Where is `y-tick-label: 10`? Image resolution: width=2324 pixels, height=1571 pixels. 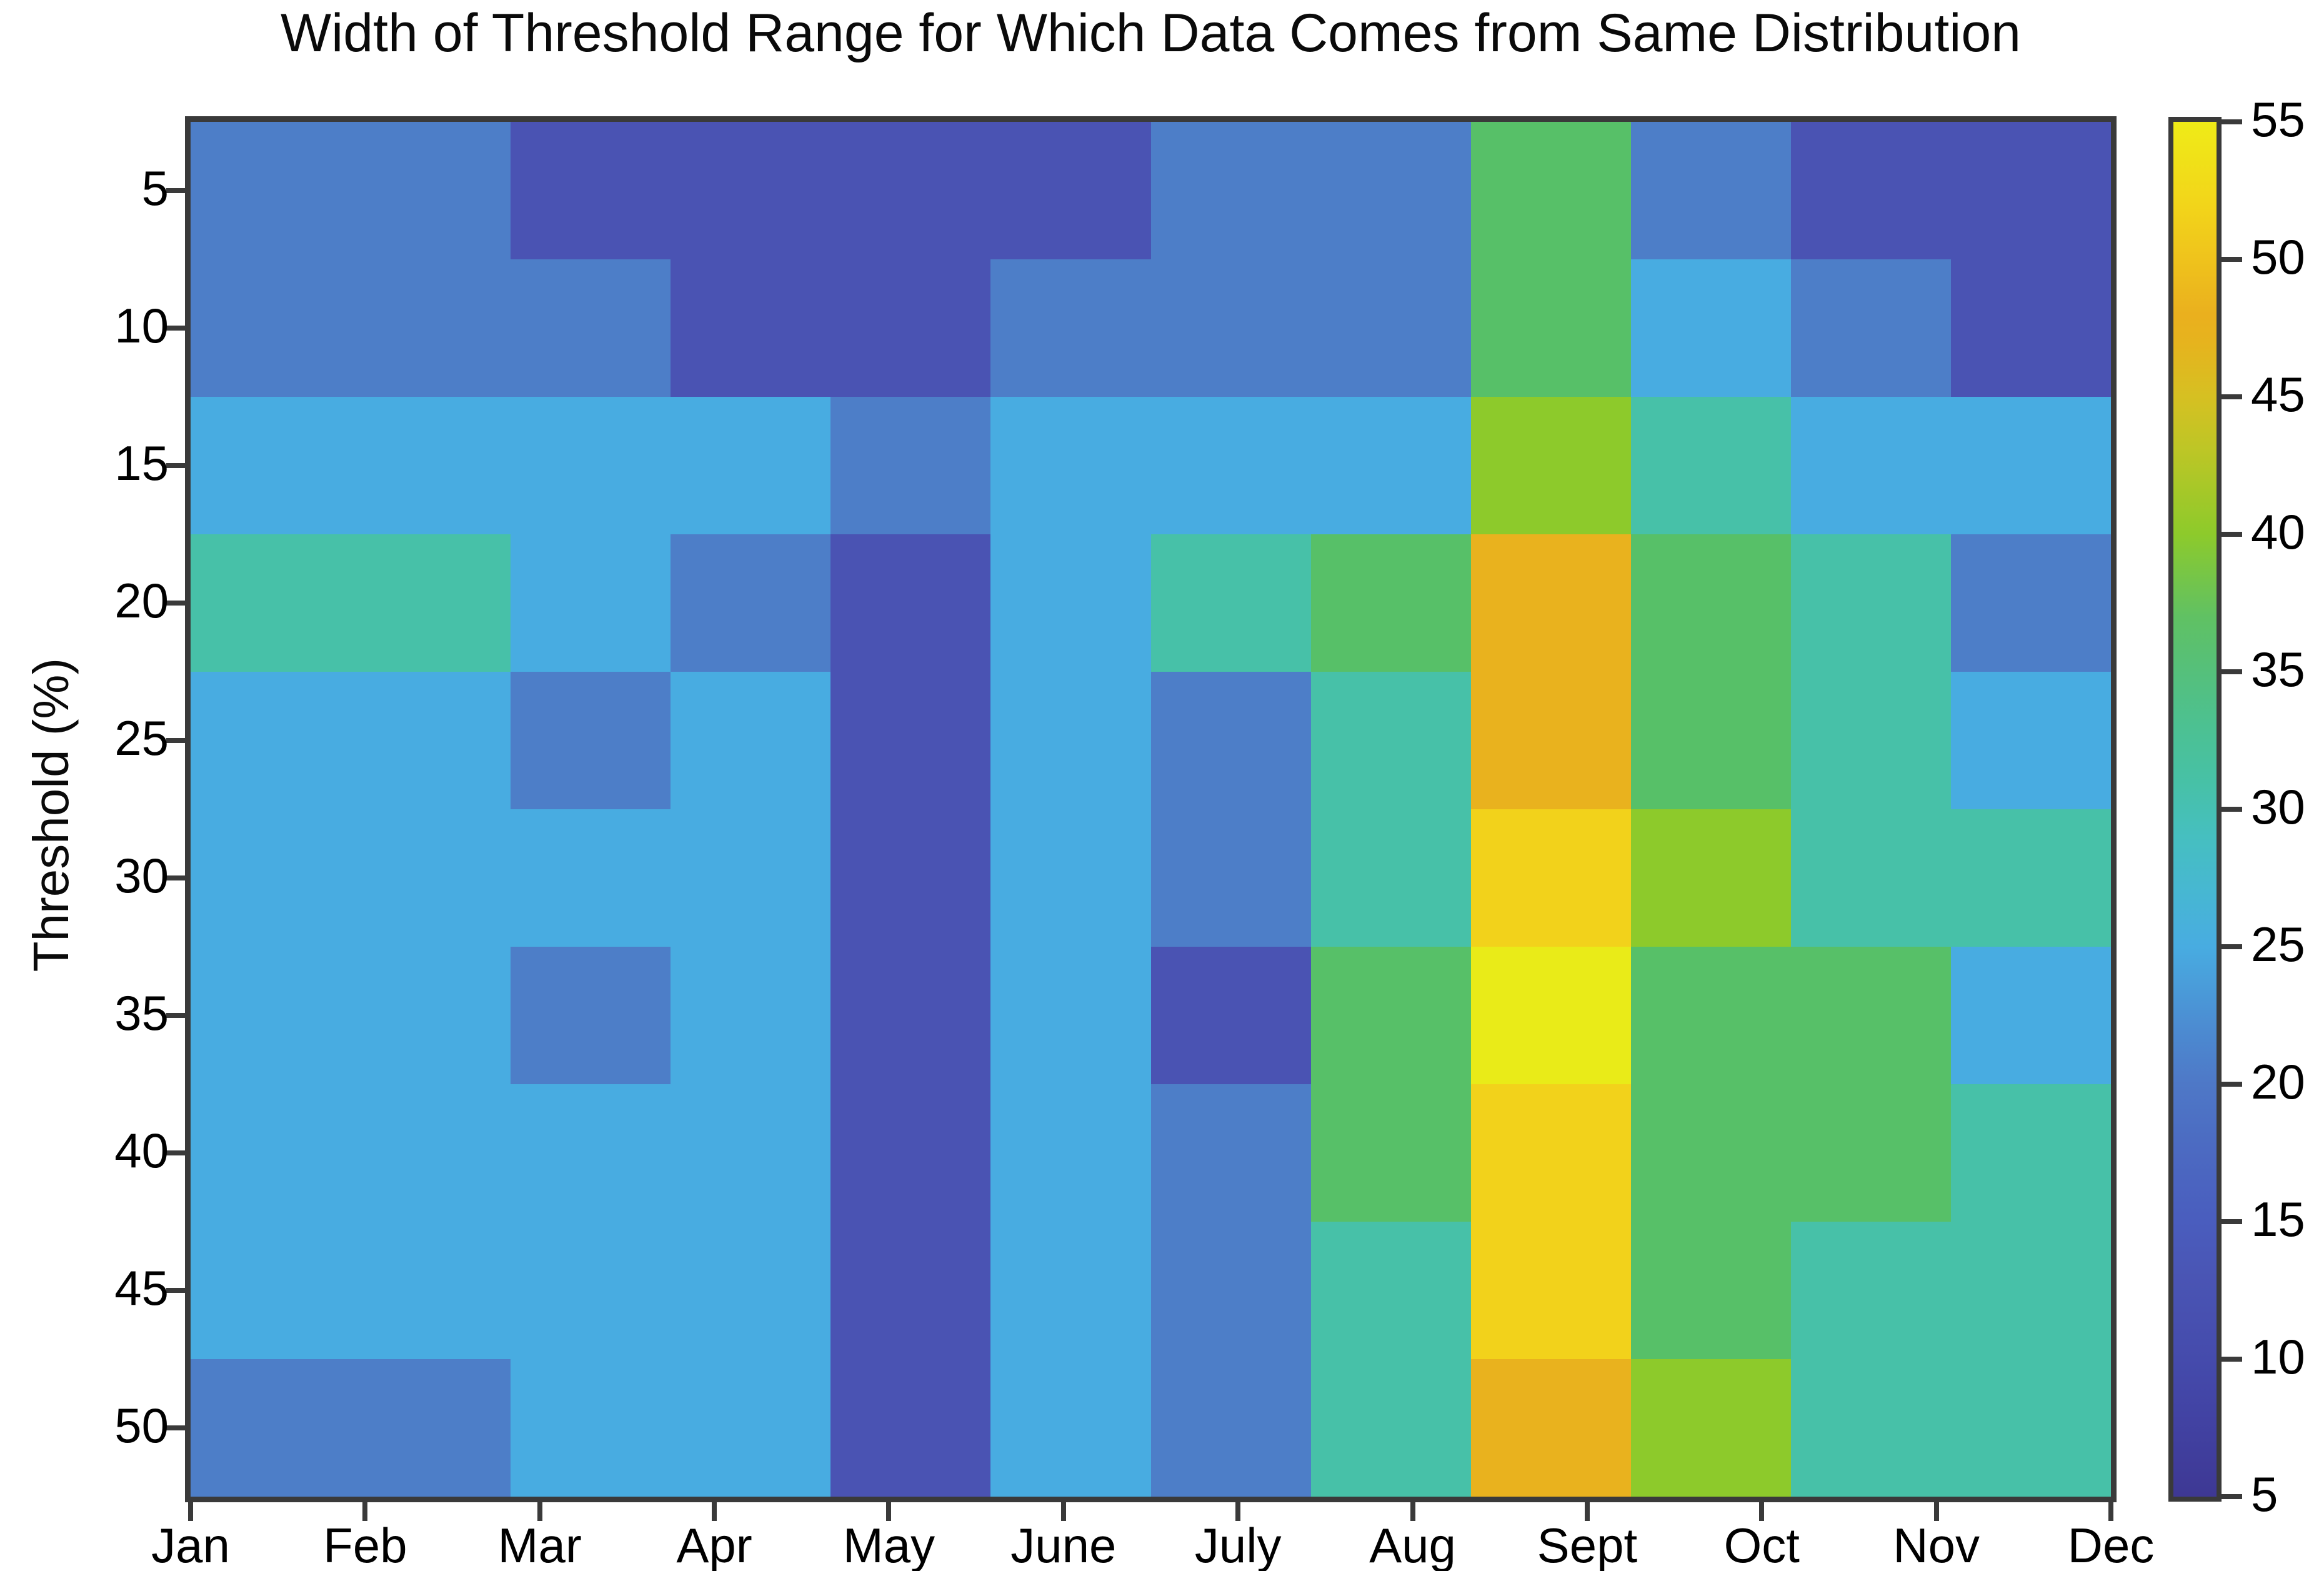
y-tick-label: 10 is located at coordinates (141, 325).